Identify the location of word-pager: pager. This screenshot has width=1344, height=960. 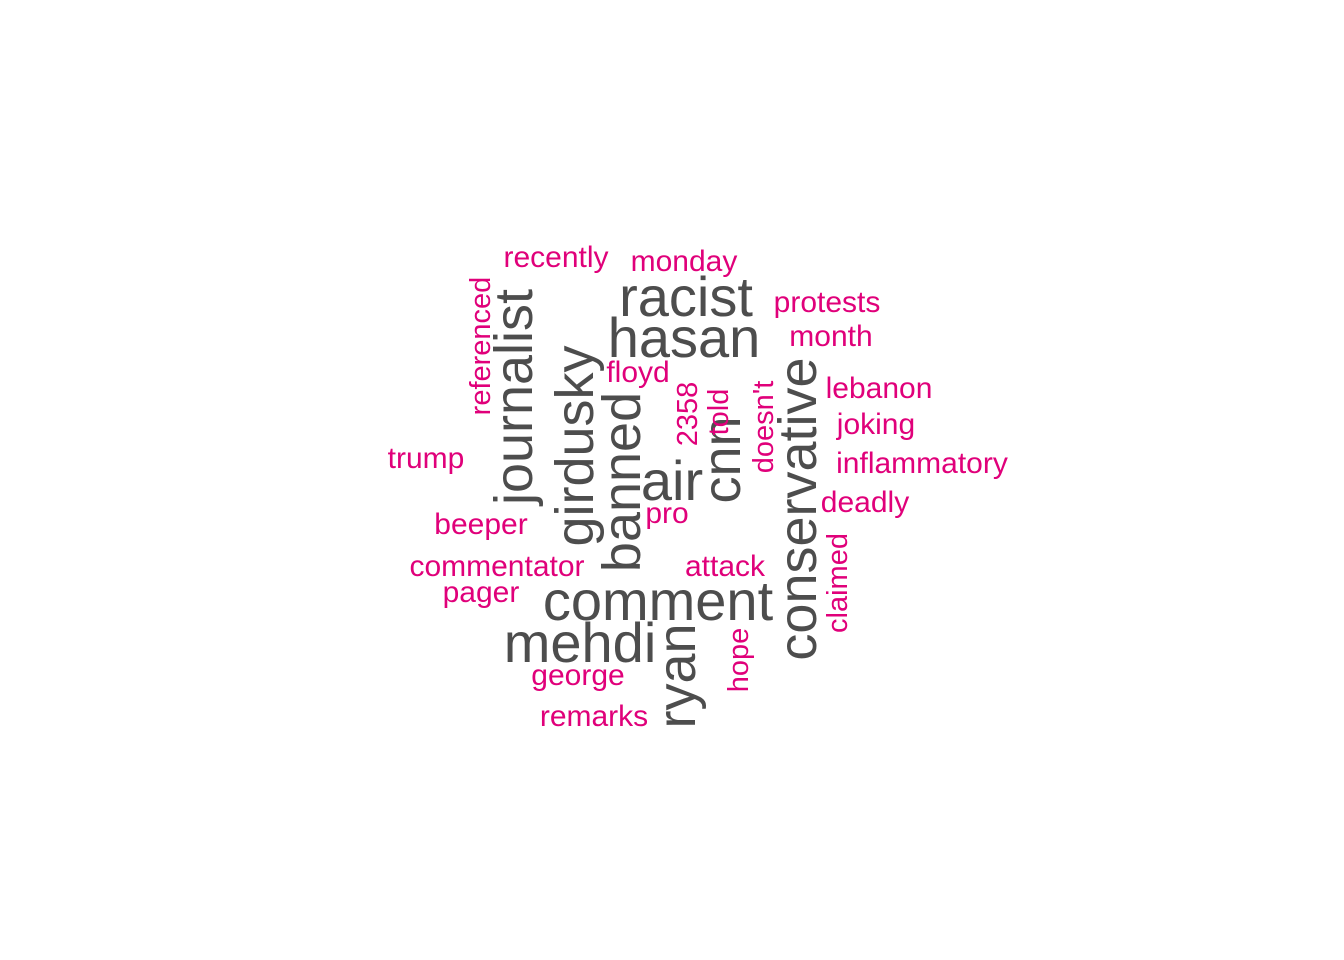
(481, 592).